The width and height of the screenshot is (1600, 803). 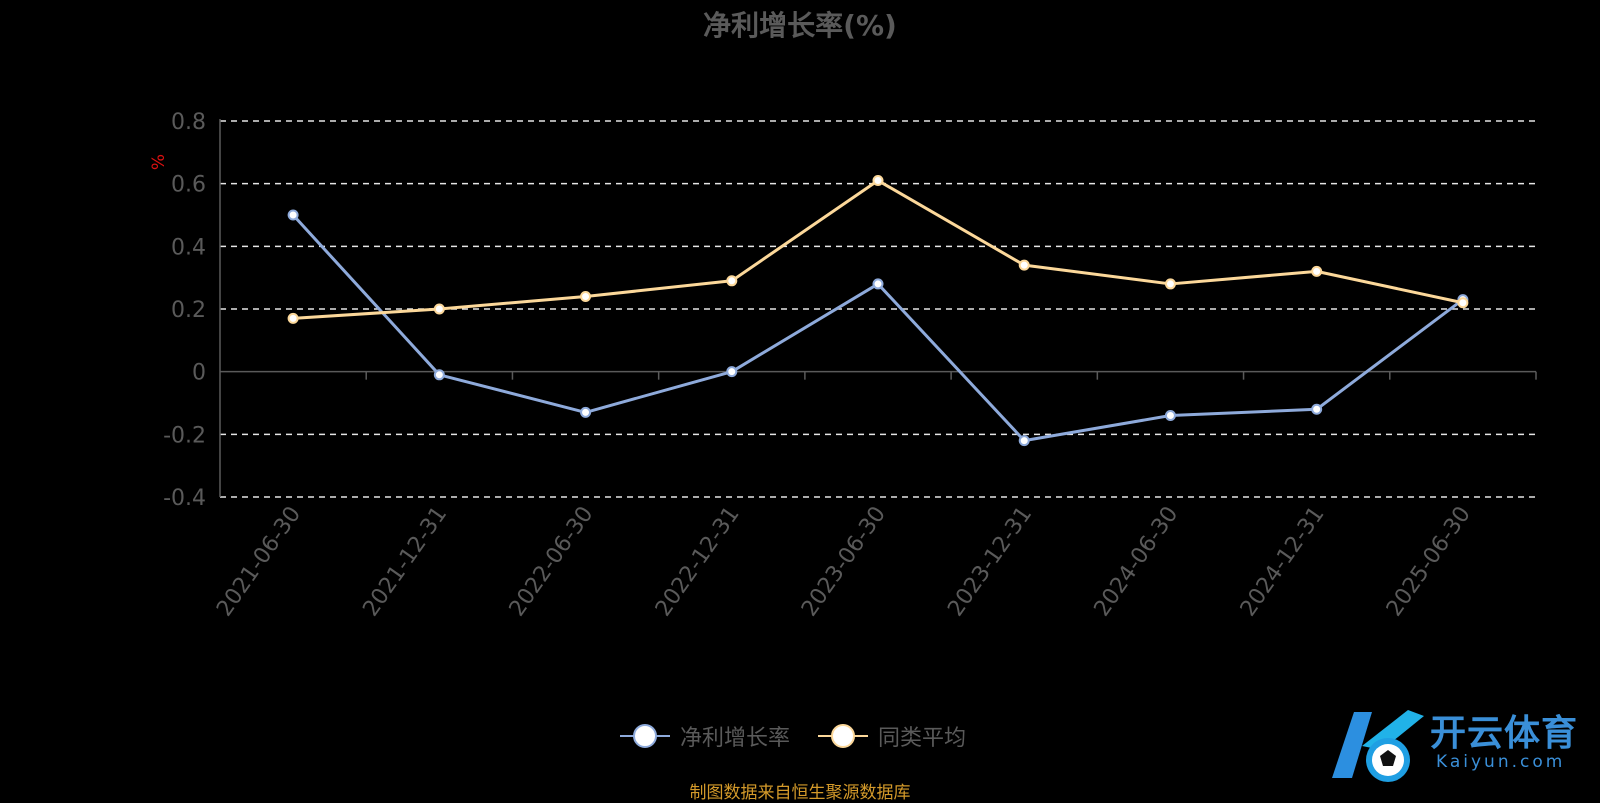 I want to click on y-tick-label: 0.4, so click(x=188, y=247).